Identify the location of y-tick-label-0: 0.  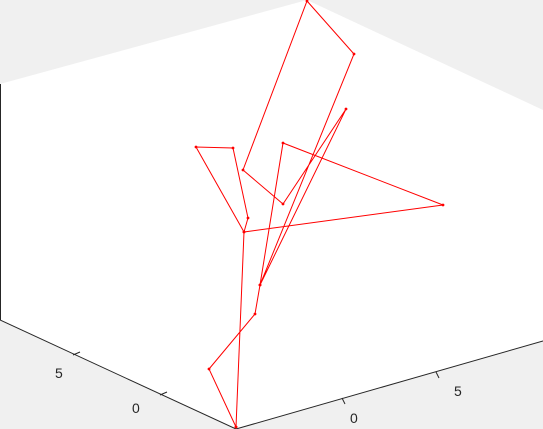
(354, 418).